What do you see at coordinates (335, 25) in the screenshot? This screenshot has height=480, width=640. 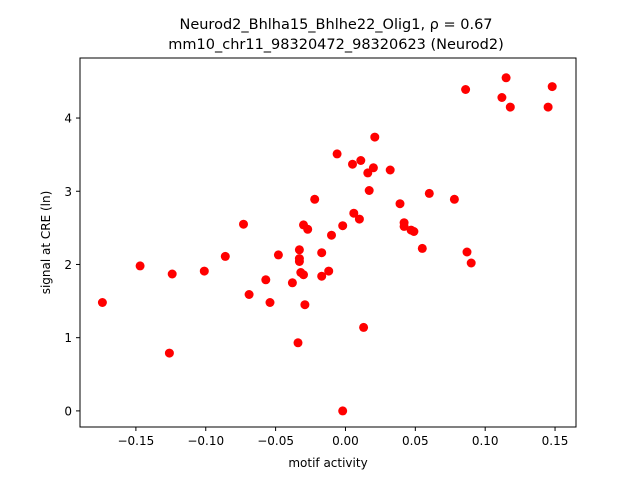 I see `chart-title-line1: Neurod2_Bhlha15_Bhlhe22_Olig1, ρ = 0.67` at bounding box center [335, 25].